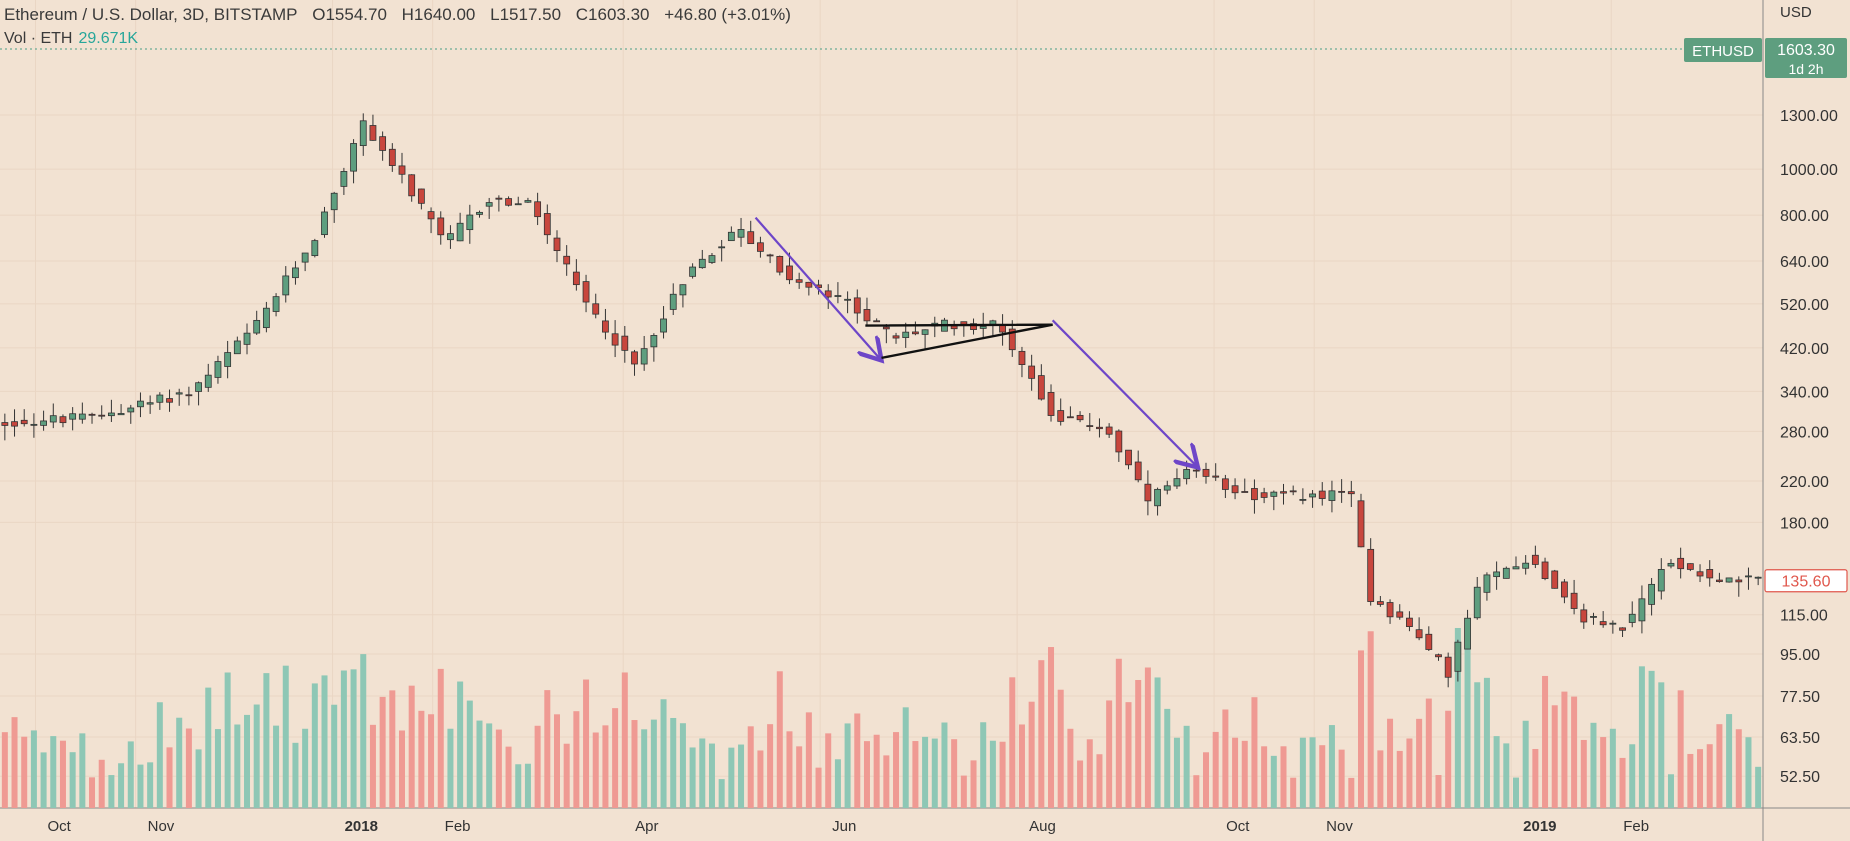  What do you see at coordinates (612, 14) in the screenshot?
I see `ohlc-close: C1603.30` at bounding box center [612, 14].